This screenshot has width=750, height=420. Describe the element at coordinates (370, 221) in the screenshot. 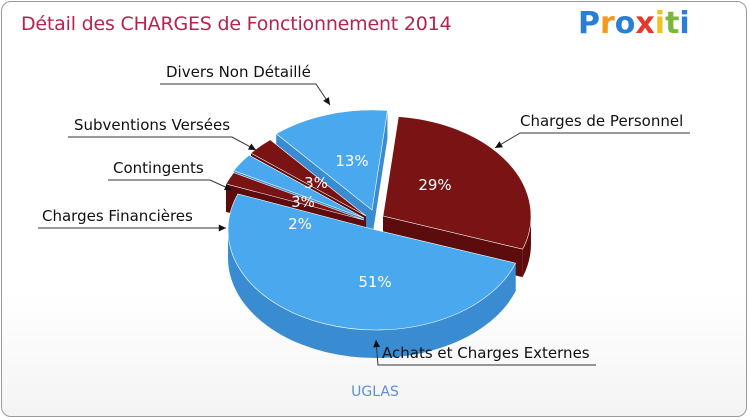

I see `pie-percent-labels: 29% 51% 2% 3%3% 13%` at that location.